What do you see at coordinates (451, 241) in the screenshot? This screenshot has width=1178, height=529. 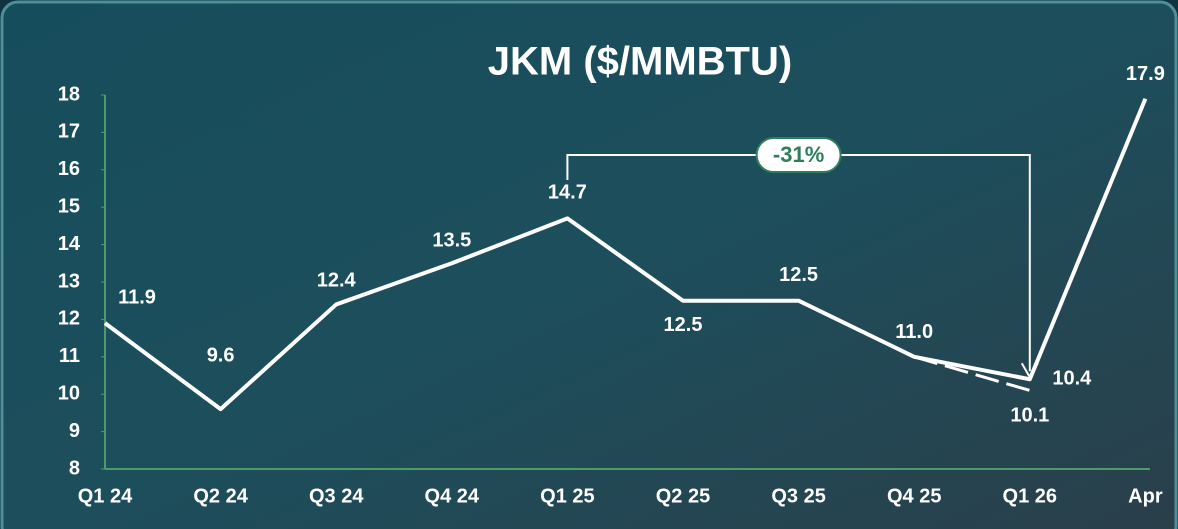 I see `data-label: 13.5` at bounding box center [451, 241].